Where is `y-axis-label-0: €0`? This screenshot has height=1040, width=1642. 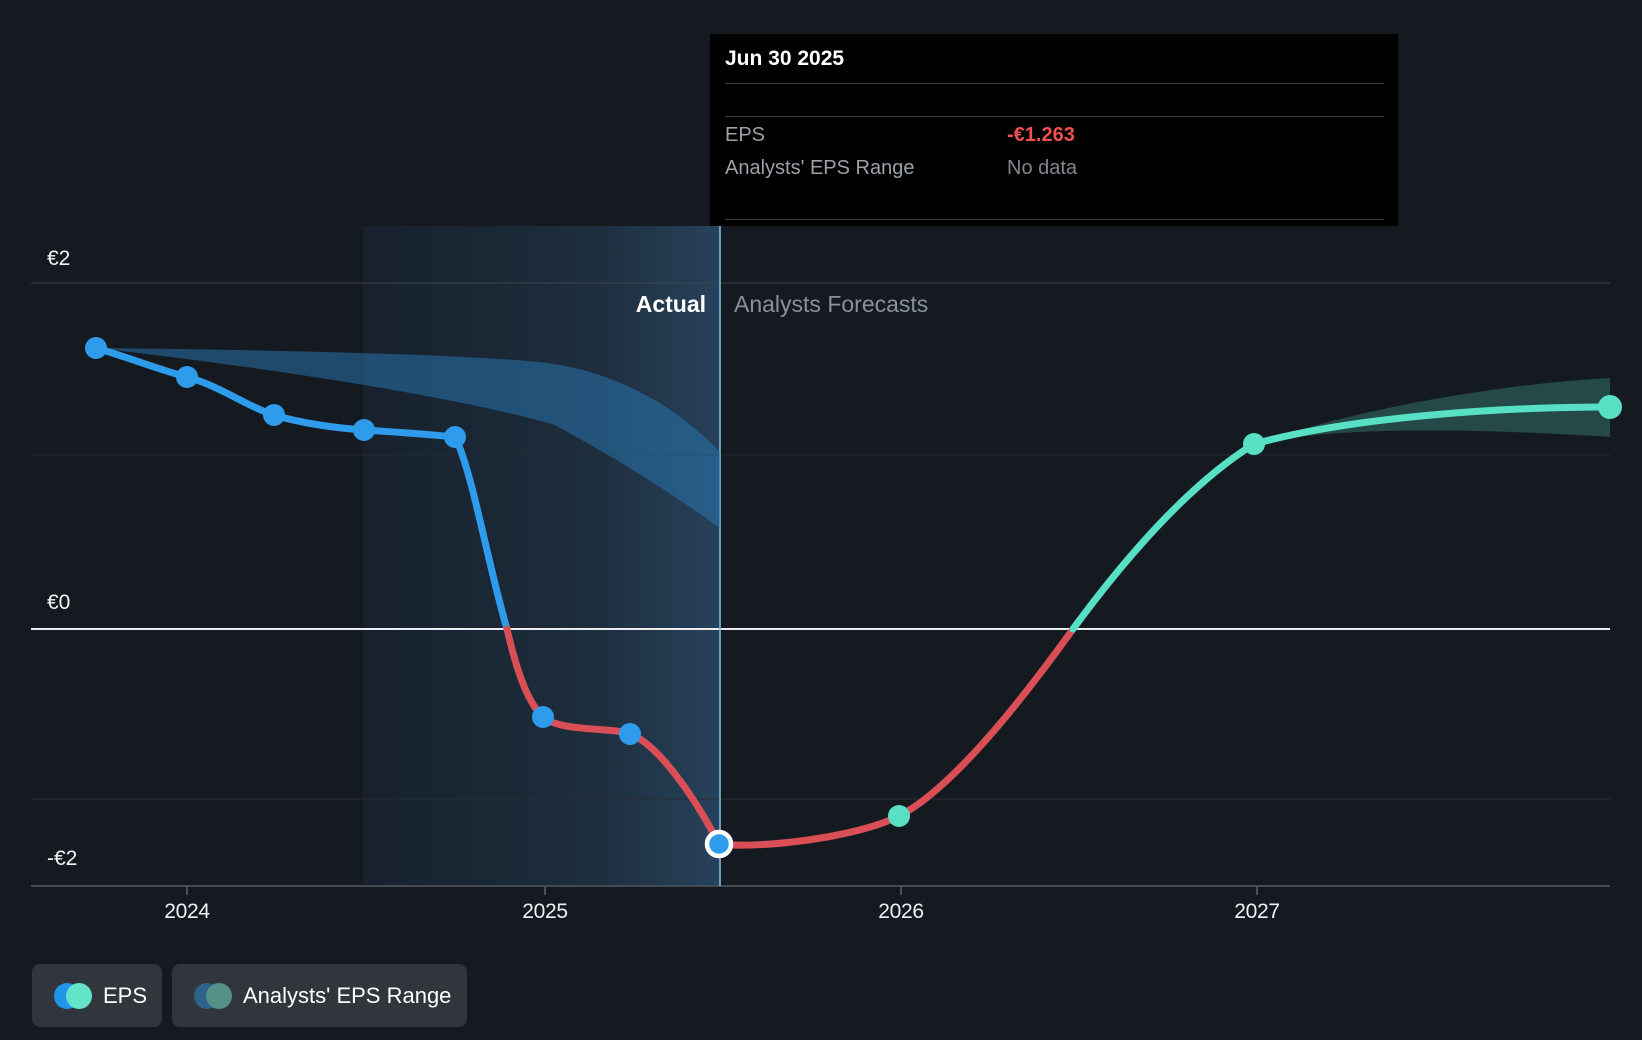
y-axis-label-0: €0 is located at coordinates (59, 602).